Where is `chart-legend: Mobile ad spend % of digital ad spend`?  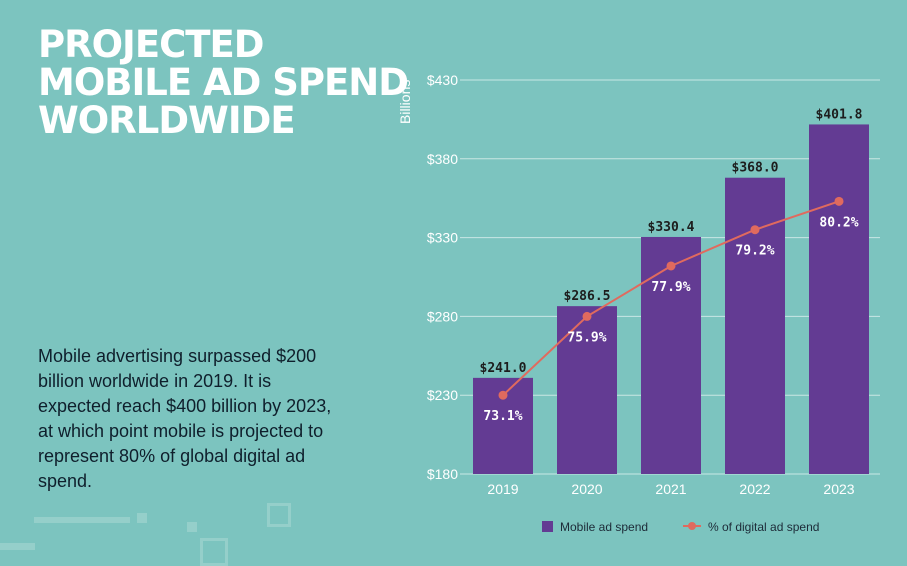 chart-legend: Mobile ad spend % of digital ad spend is located at coordinates (680, 527).